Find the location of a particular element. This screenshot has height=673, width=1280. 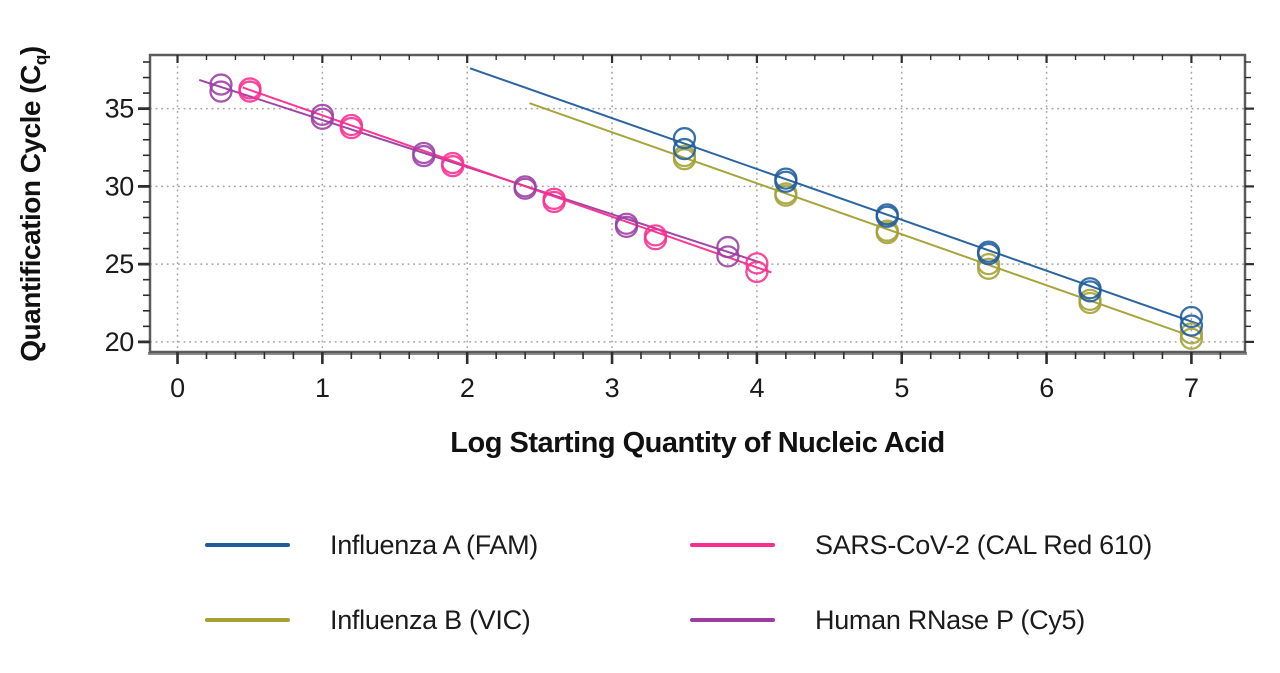

series-human-rnase-p-cy5-markers is located at coordinates (474, 170).